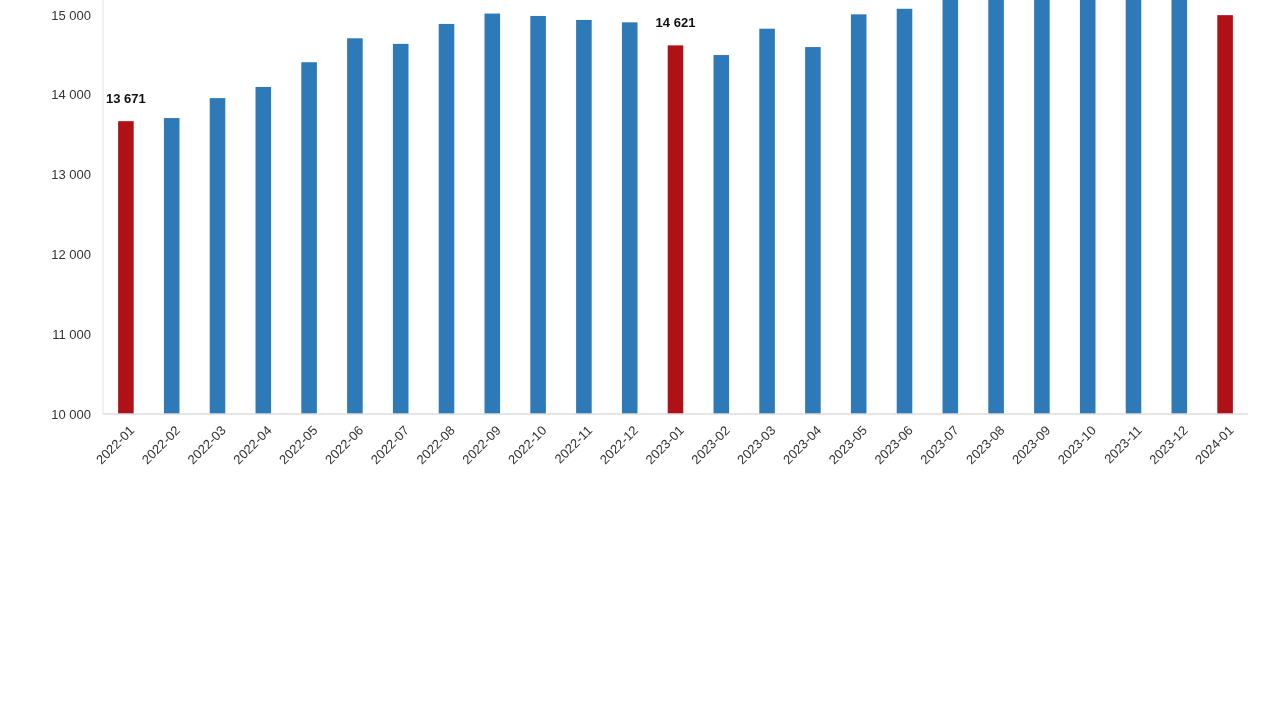  What do you see at coordinates (675, 23) in the screenshot?
I see `data-label: 14 621` at bounding box center [675, 23].